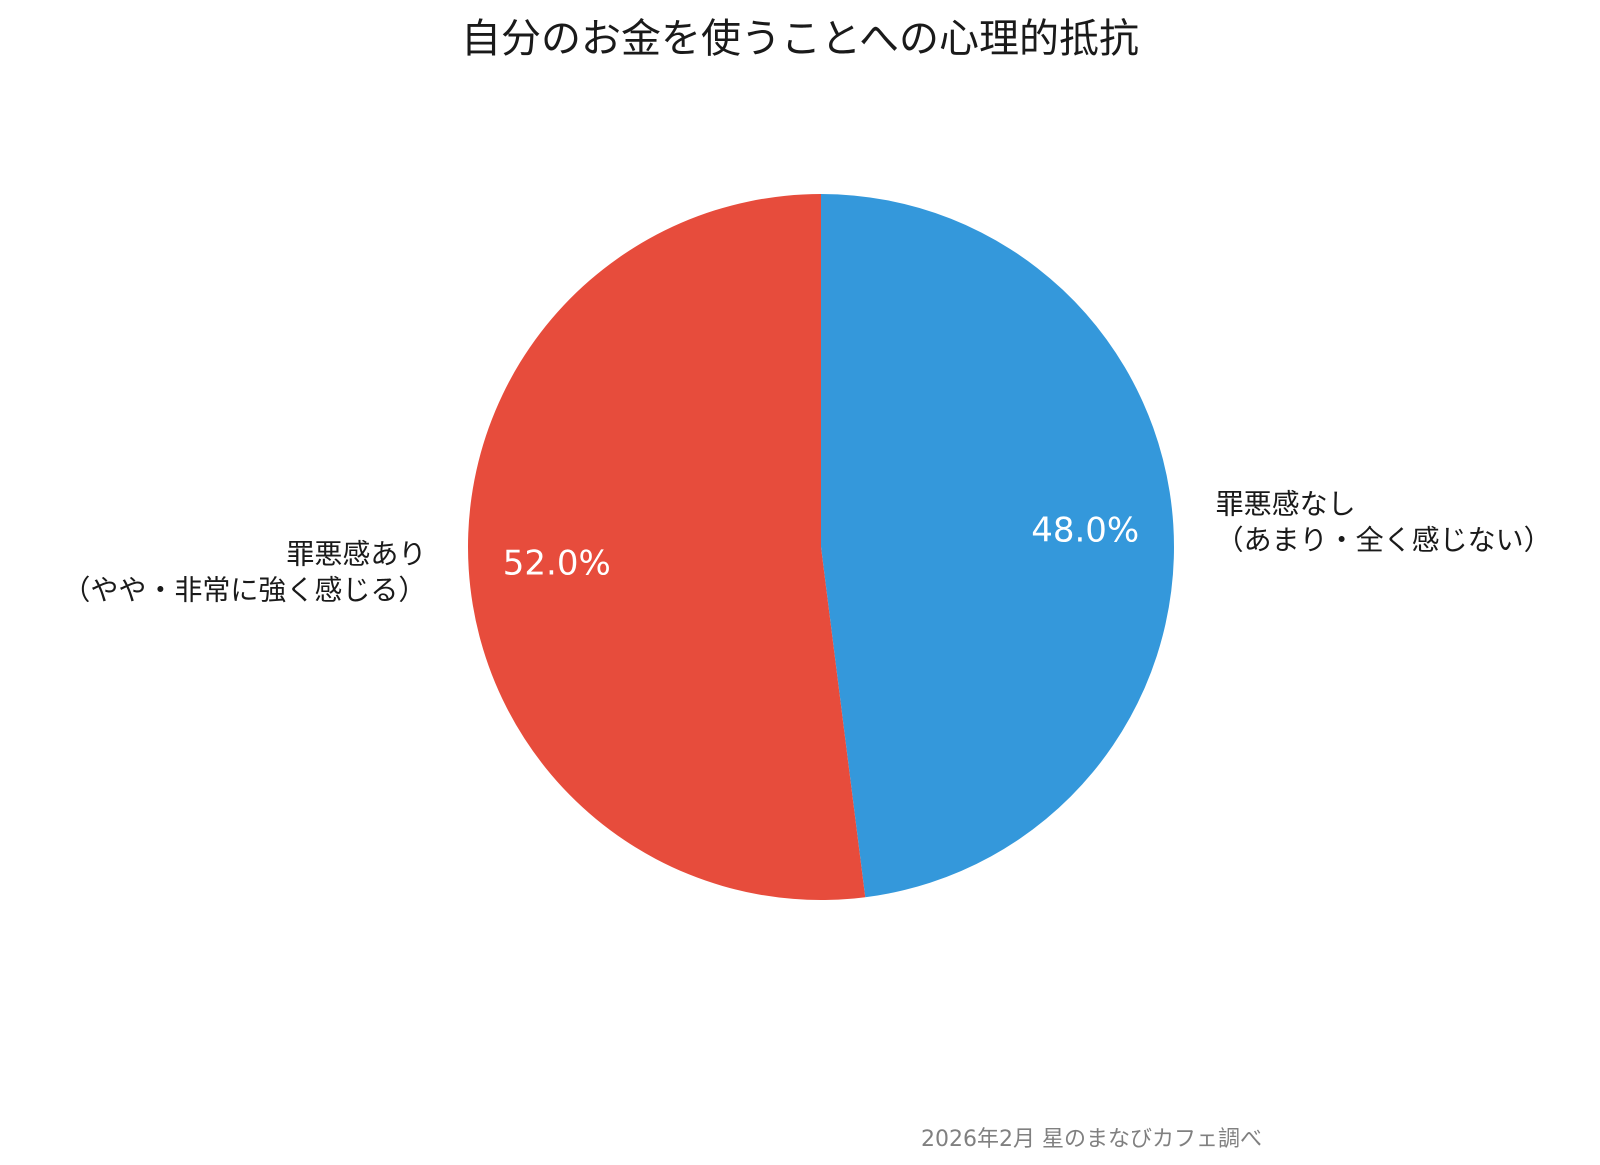 The image size is (1600, 1165). I want to click on pie-slice-0-label-line-0: 罪悪感なし, so click(1286, 504).